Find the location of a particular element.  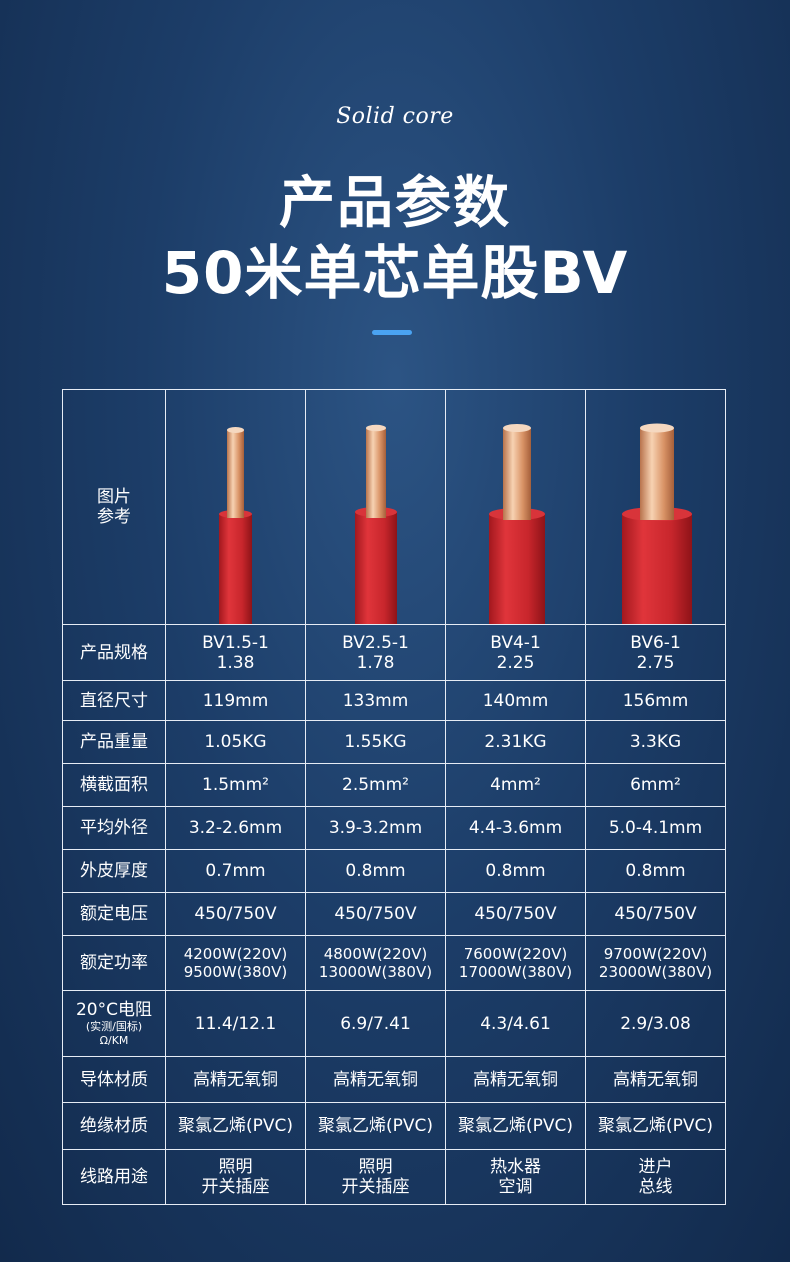

row-label-text: 产品重量 is located at coordinates (114, 742).